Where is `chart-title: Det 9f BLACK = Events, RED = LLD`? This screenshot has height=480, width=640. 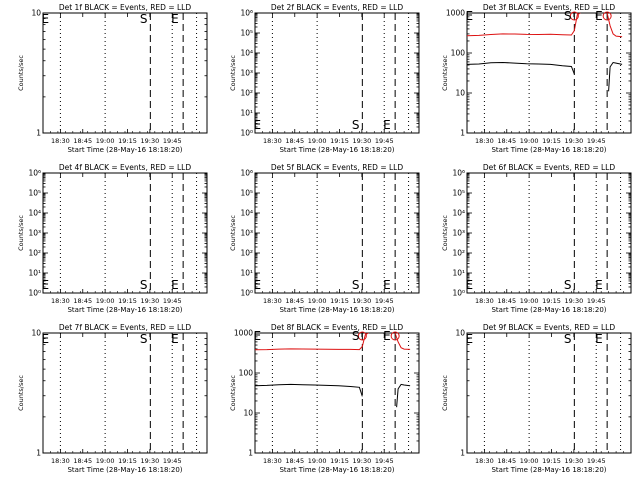 chart-title: Det 9f BLACK = Events, RED = LLD is located at coordinates (549, 327).